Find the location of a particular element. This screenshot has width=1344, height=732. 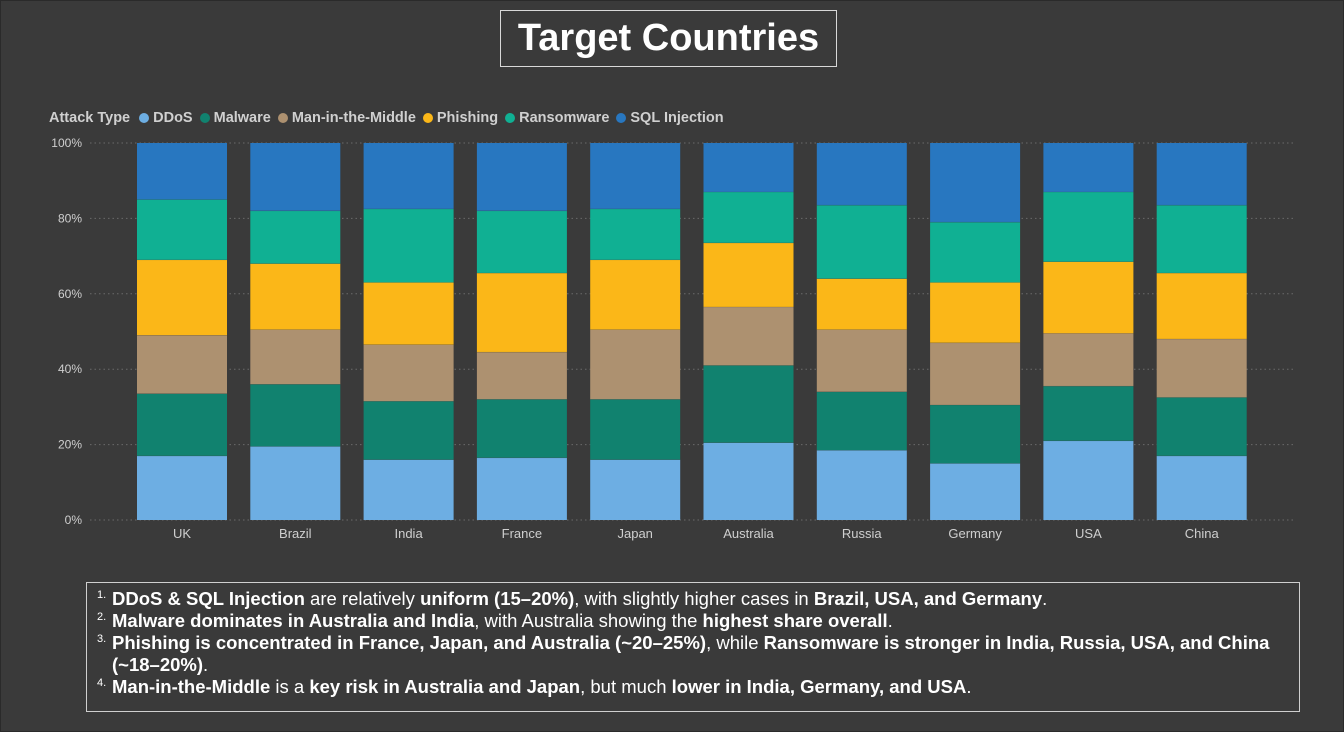

note-emphasis: Brazil, USA, and Germany is located at coordinates (928, 598).